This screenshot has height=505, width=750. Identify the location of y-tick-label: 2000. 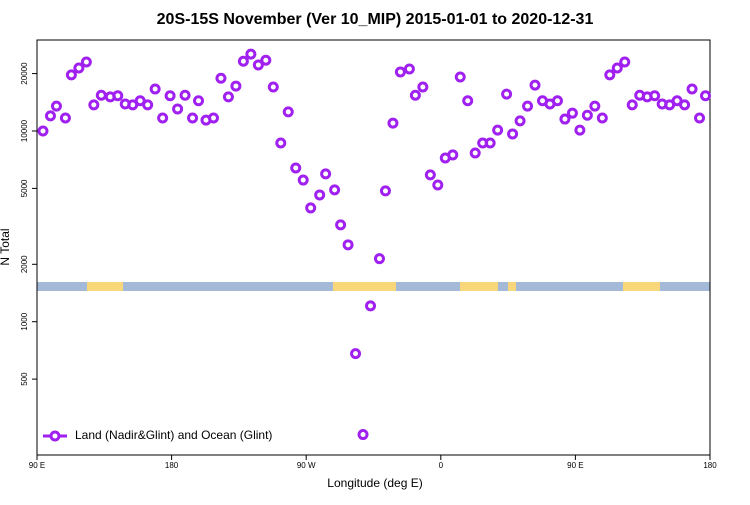
(24, 264).